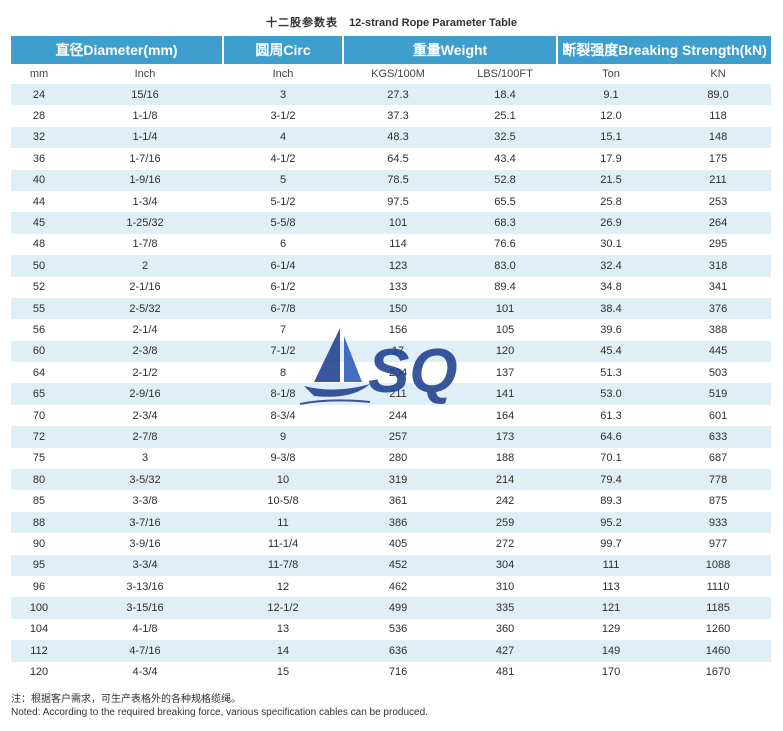  Describe the element at coordinates (283, 394) in the screenshot. I see `cell-circ-inch: 8-1/8` at that location.